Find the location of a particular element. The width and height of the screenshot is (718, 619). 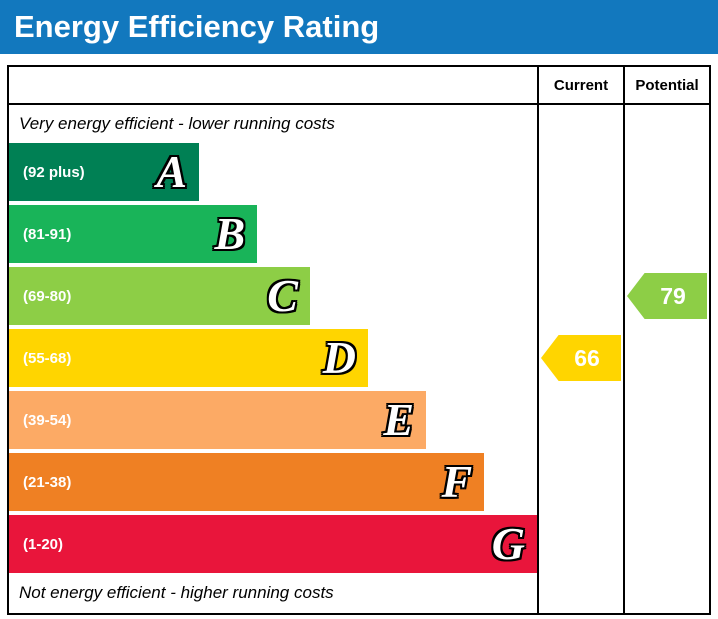

band-letter-f: F is located at coordinates (457, 481).